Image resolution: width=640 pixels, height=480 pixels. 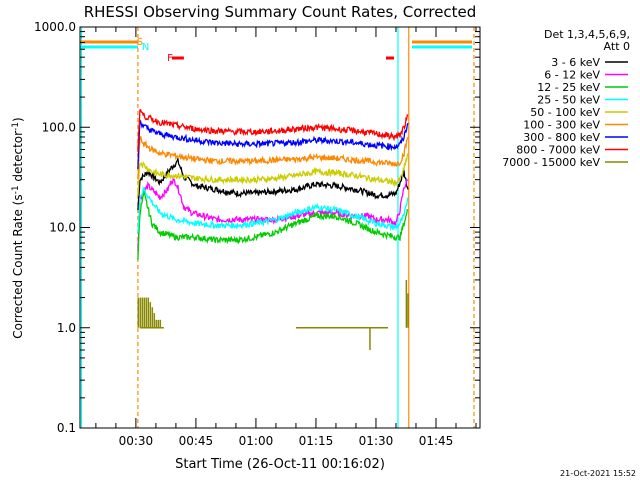 I want to click on flag-label: S, so click(x=140, y=42).